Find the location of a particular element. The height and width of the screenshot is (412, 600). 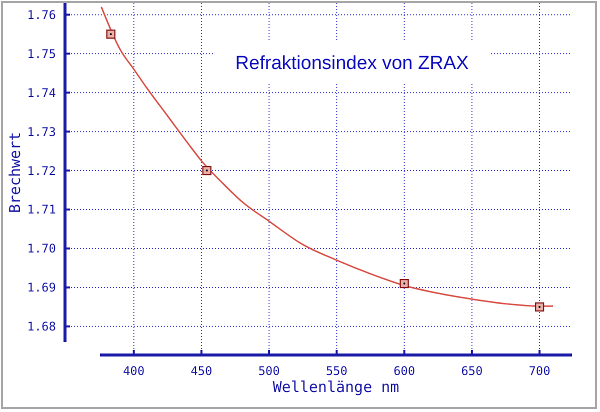

x-tick-label: 400 is located at coordinates (133, 371).